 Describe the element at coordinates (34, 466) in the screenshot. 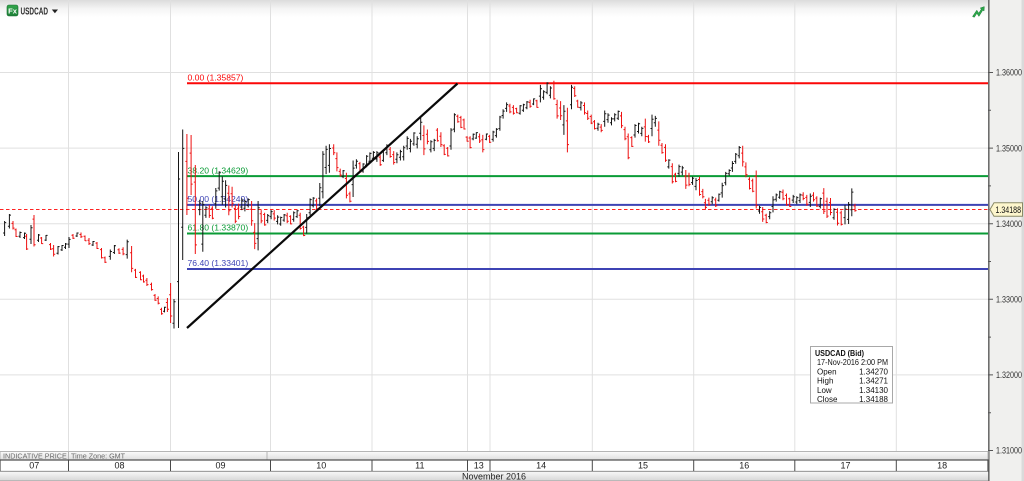

I see `svg-text: 07` at that location.